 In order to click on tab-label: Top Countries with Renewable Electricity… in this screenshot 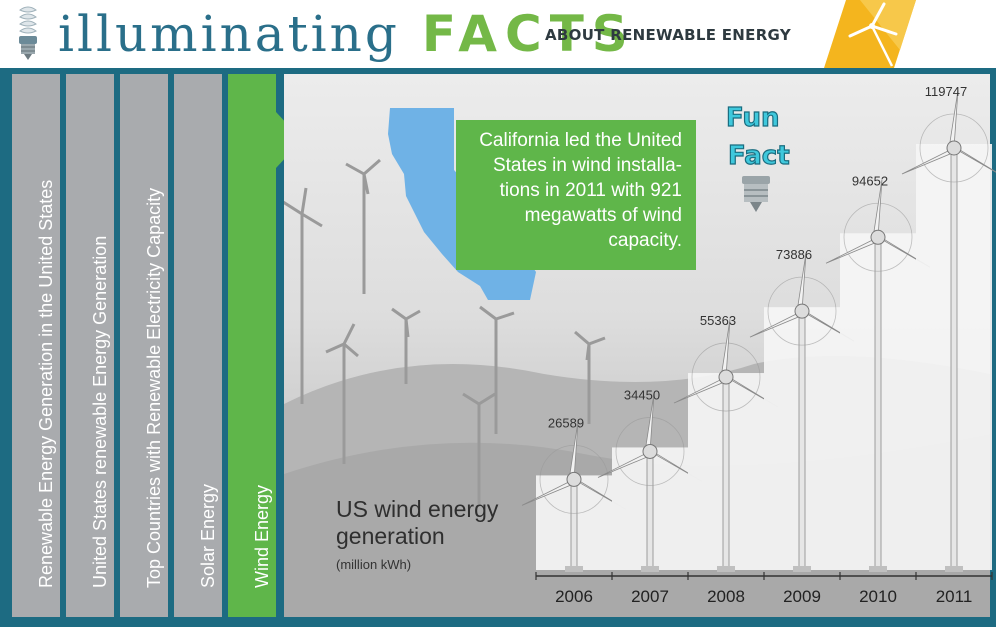, I will do `click(154, 387)`.